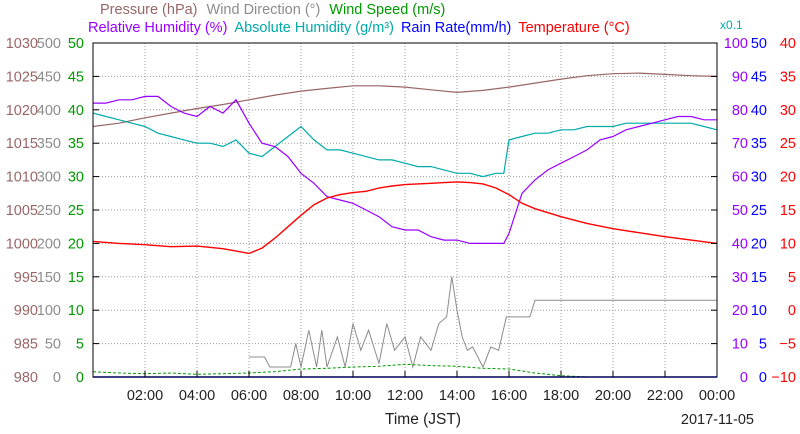 This screenshot has width=800, height=434. I want to click on x-tick-label: 02:00, so click(145, 396).